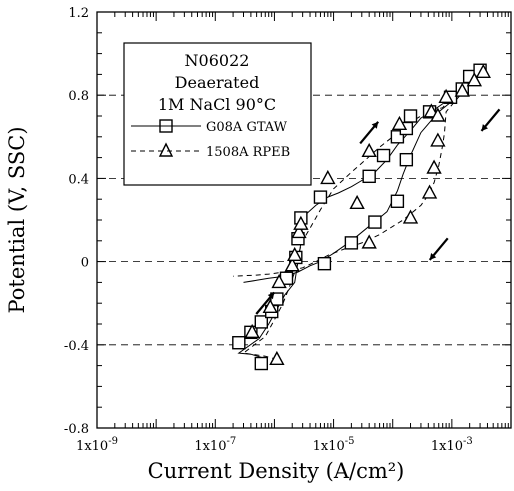  Describe the element at coordinates (17, 219) in the screenshot. I see `y-axis-title: Potential (V, SSC)` at that location.